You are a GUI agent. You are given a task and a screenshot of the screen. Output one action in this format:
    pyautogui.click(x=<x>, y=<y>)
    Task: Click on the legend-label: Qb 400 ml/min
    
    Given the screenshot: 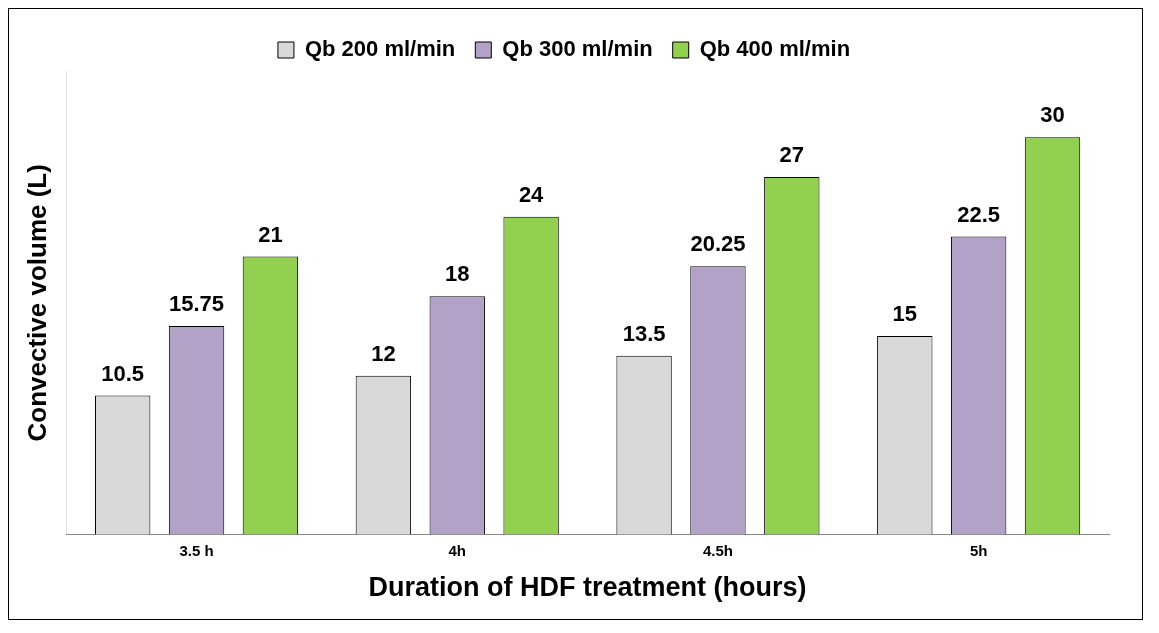 What is the action you would take?
    pyautogui.click(x=775, y=49)
    